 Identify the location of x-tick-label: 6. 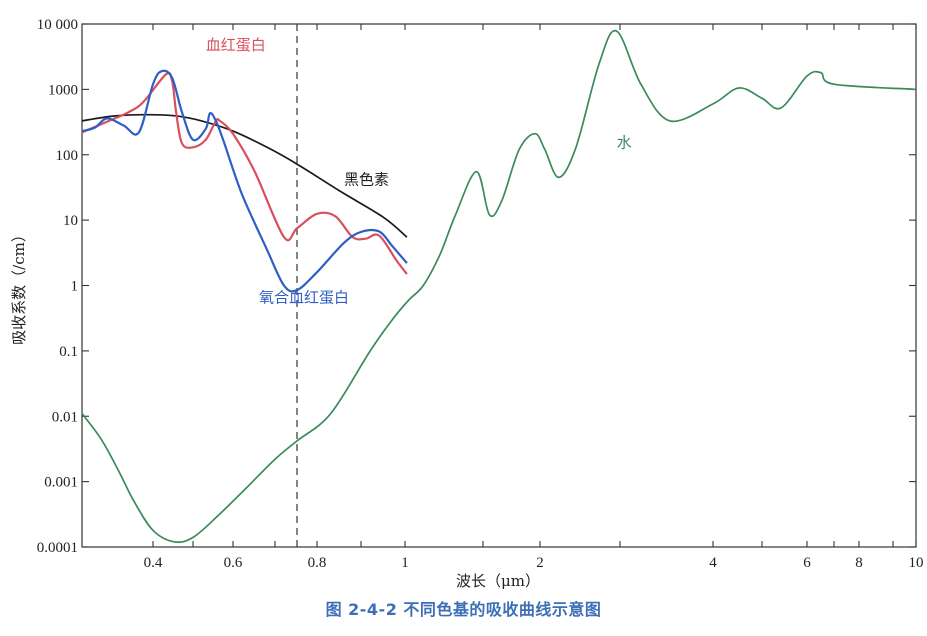
(807, 563).